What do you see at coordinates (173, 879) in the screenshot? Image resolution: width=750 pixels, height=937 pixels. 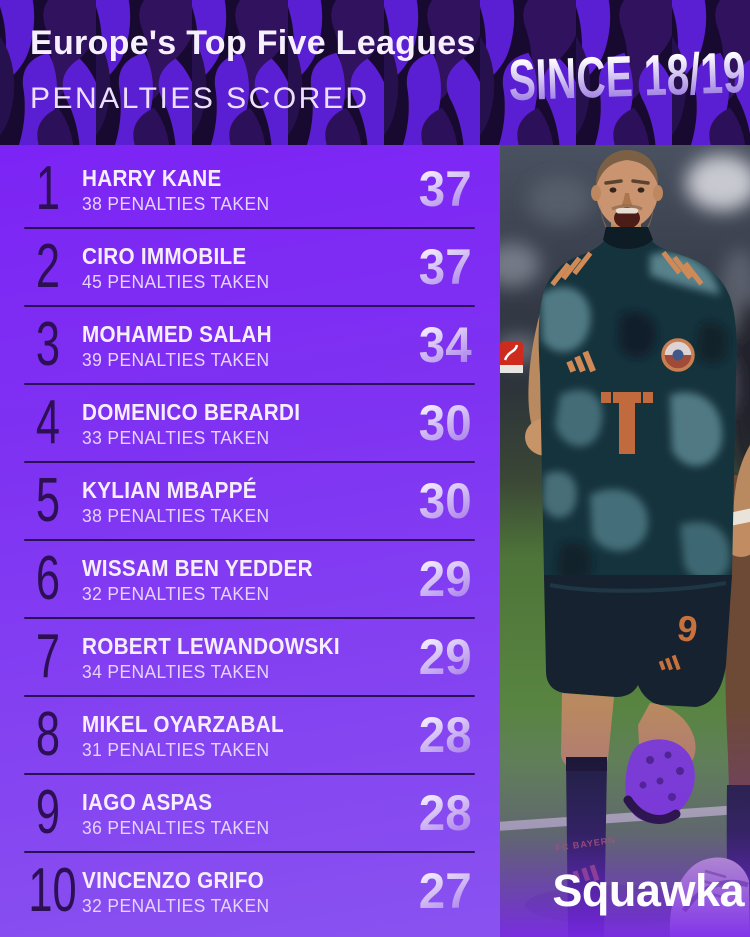 I see `player-name: VINCENZO GRIFO` at bounding box center [173, 879].